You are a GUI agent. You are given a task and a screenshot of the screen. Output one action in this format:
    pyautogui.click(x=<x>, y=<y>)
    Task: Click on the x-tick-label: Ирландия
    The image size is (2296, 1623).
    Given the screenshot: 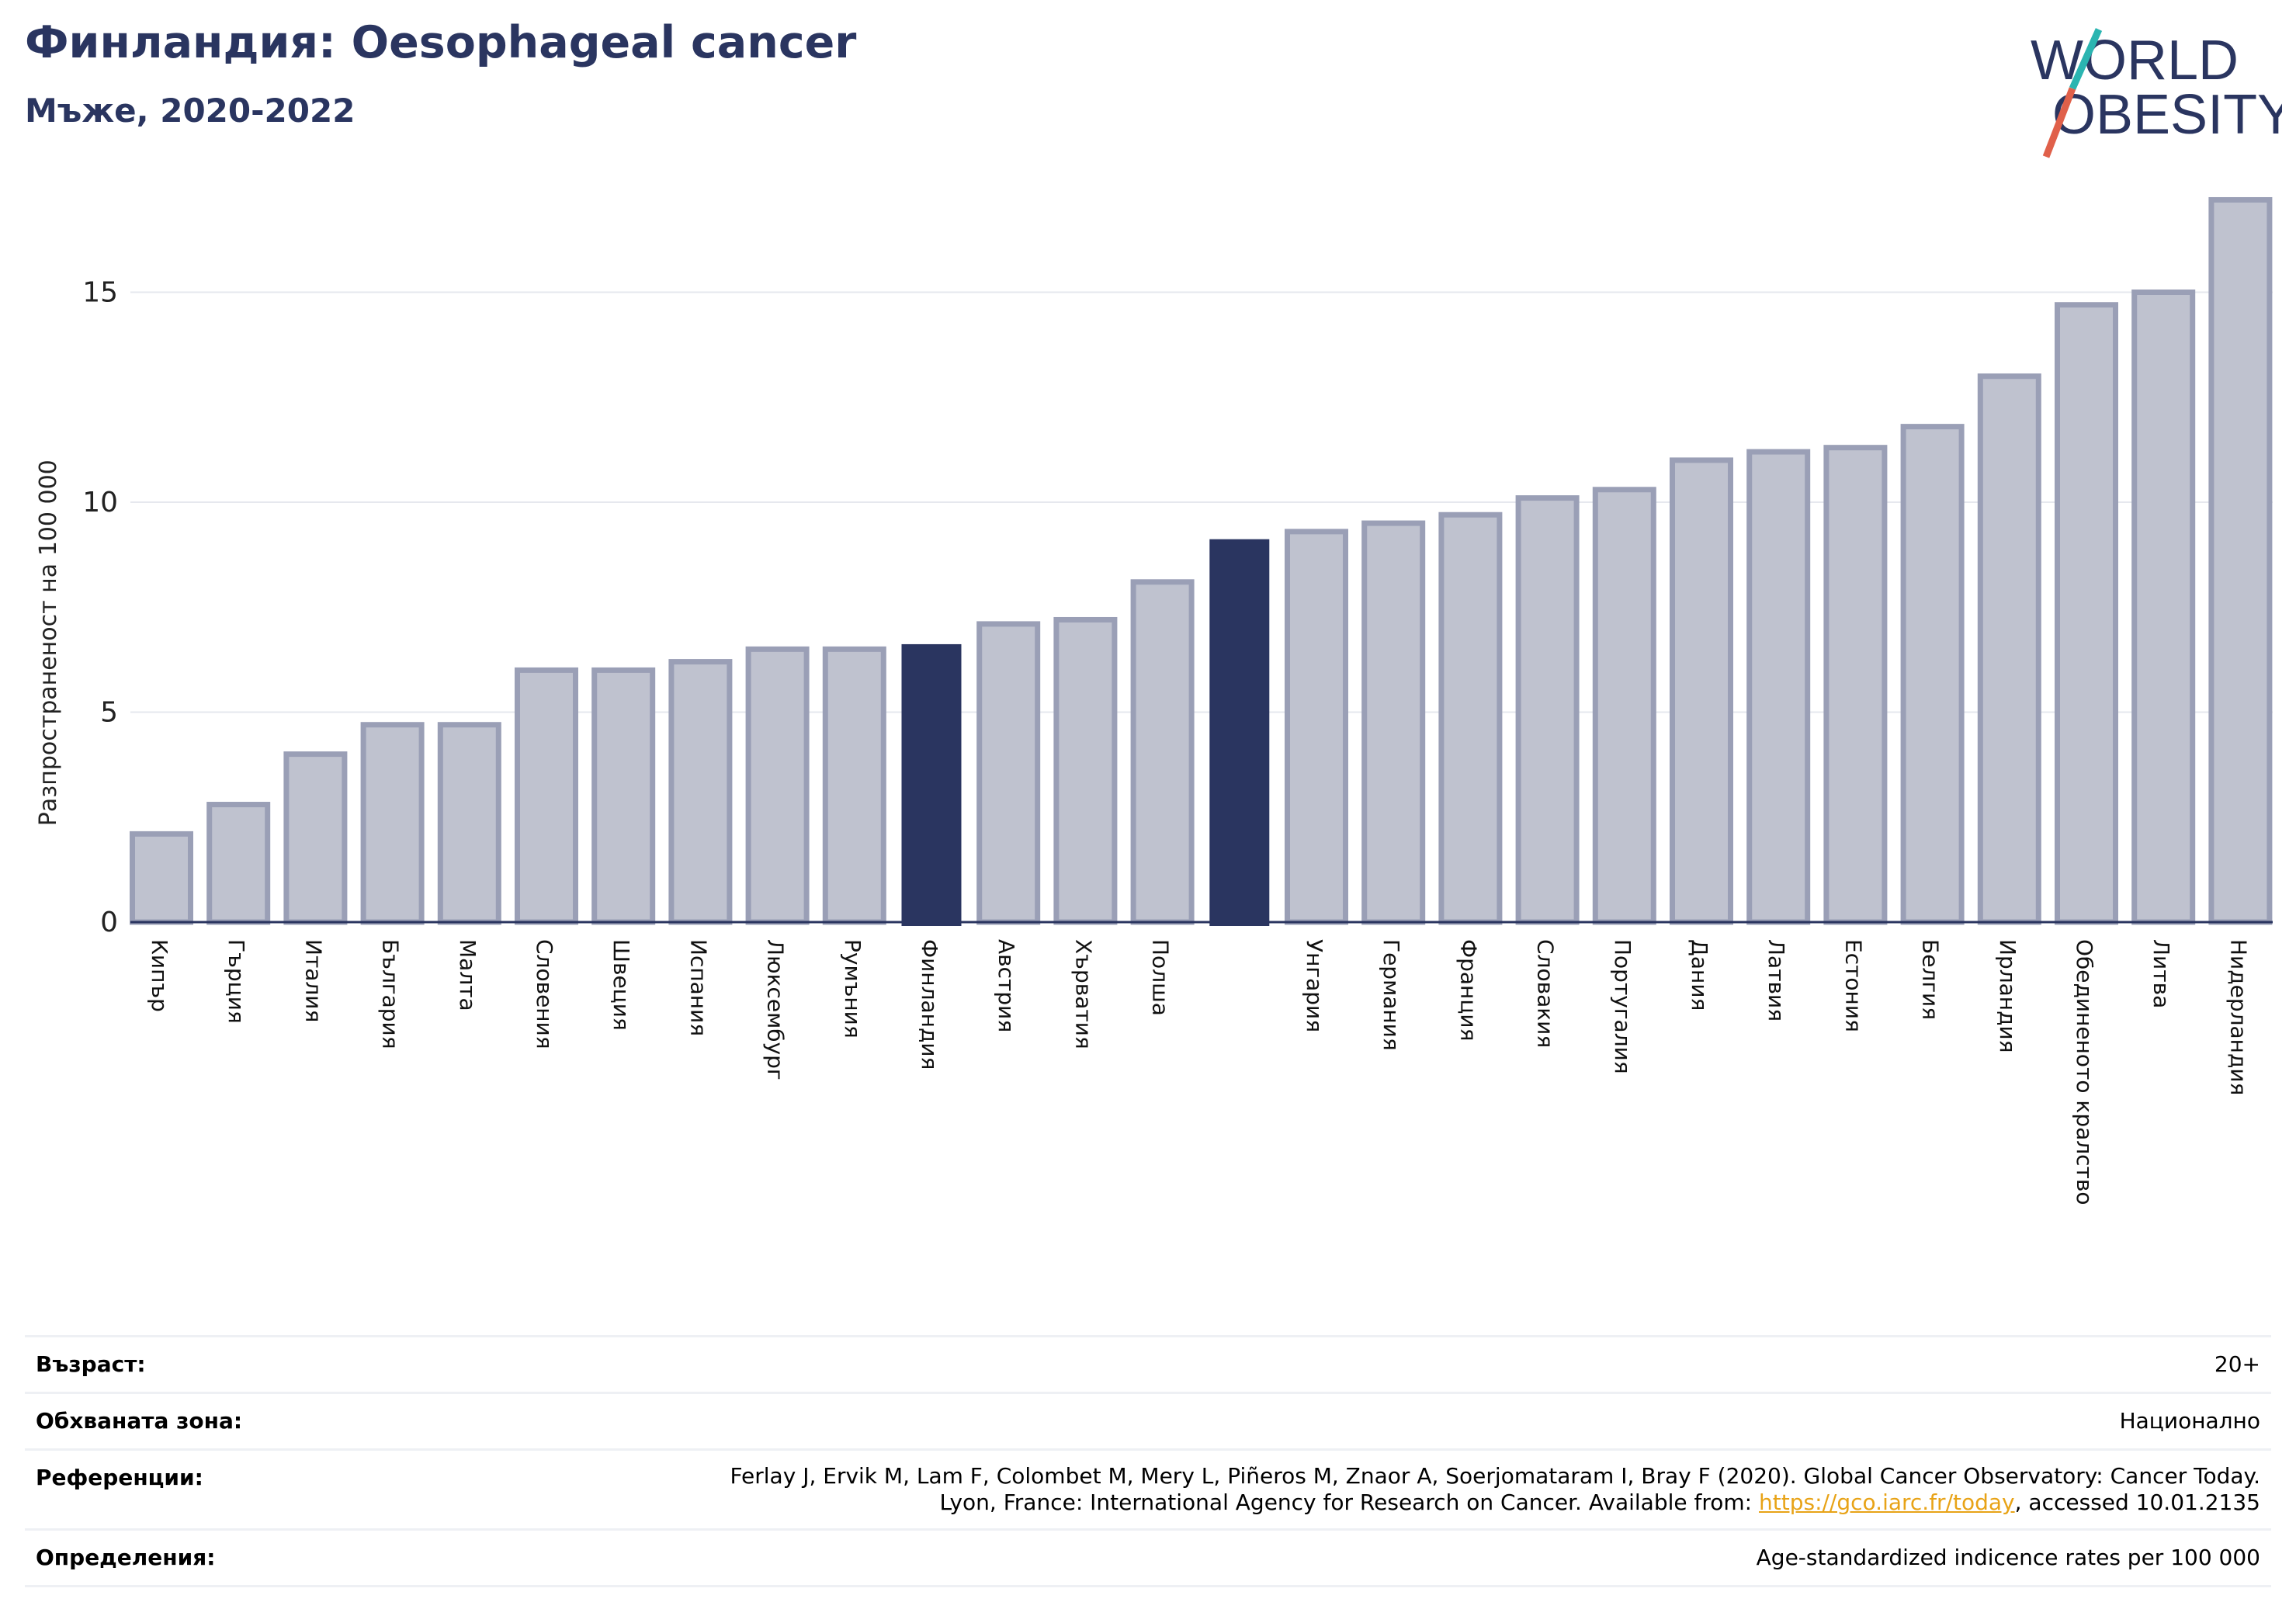 What is the action you would take?
    pyautogui.click(x=2007, y=996)
    